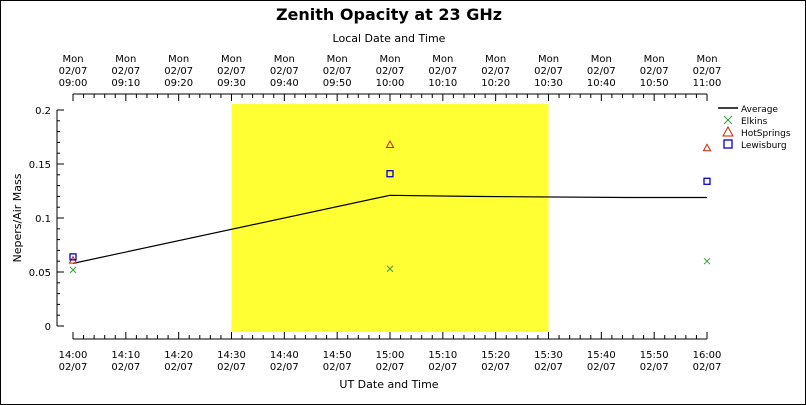 The height and width of the screenshot is (405, 806). I want to click on legend-elkins-label: Elkins, so click(754, 122).